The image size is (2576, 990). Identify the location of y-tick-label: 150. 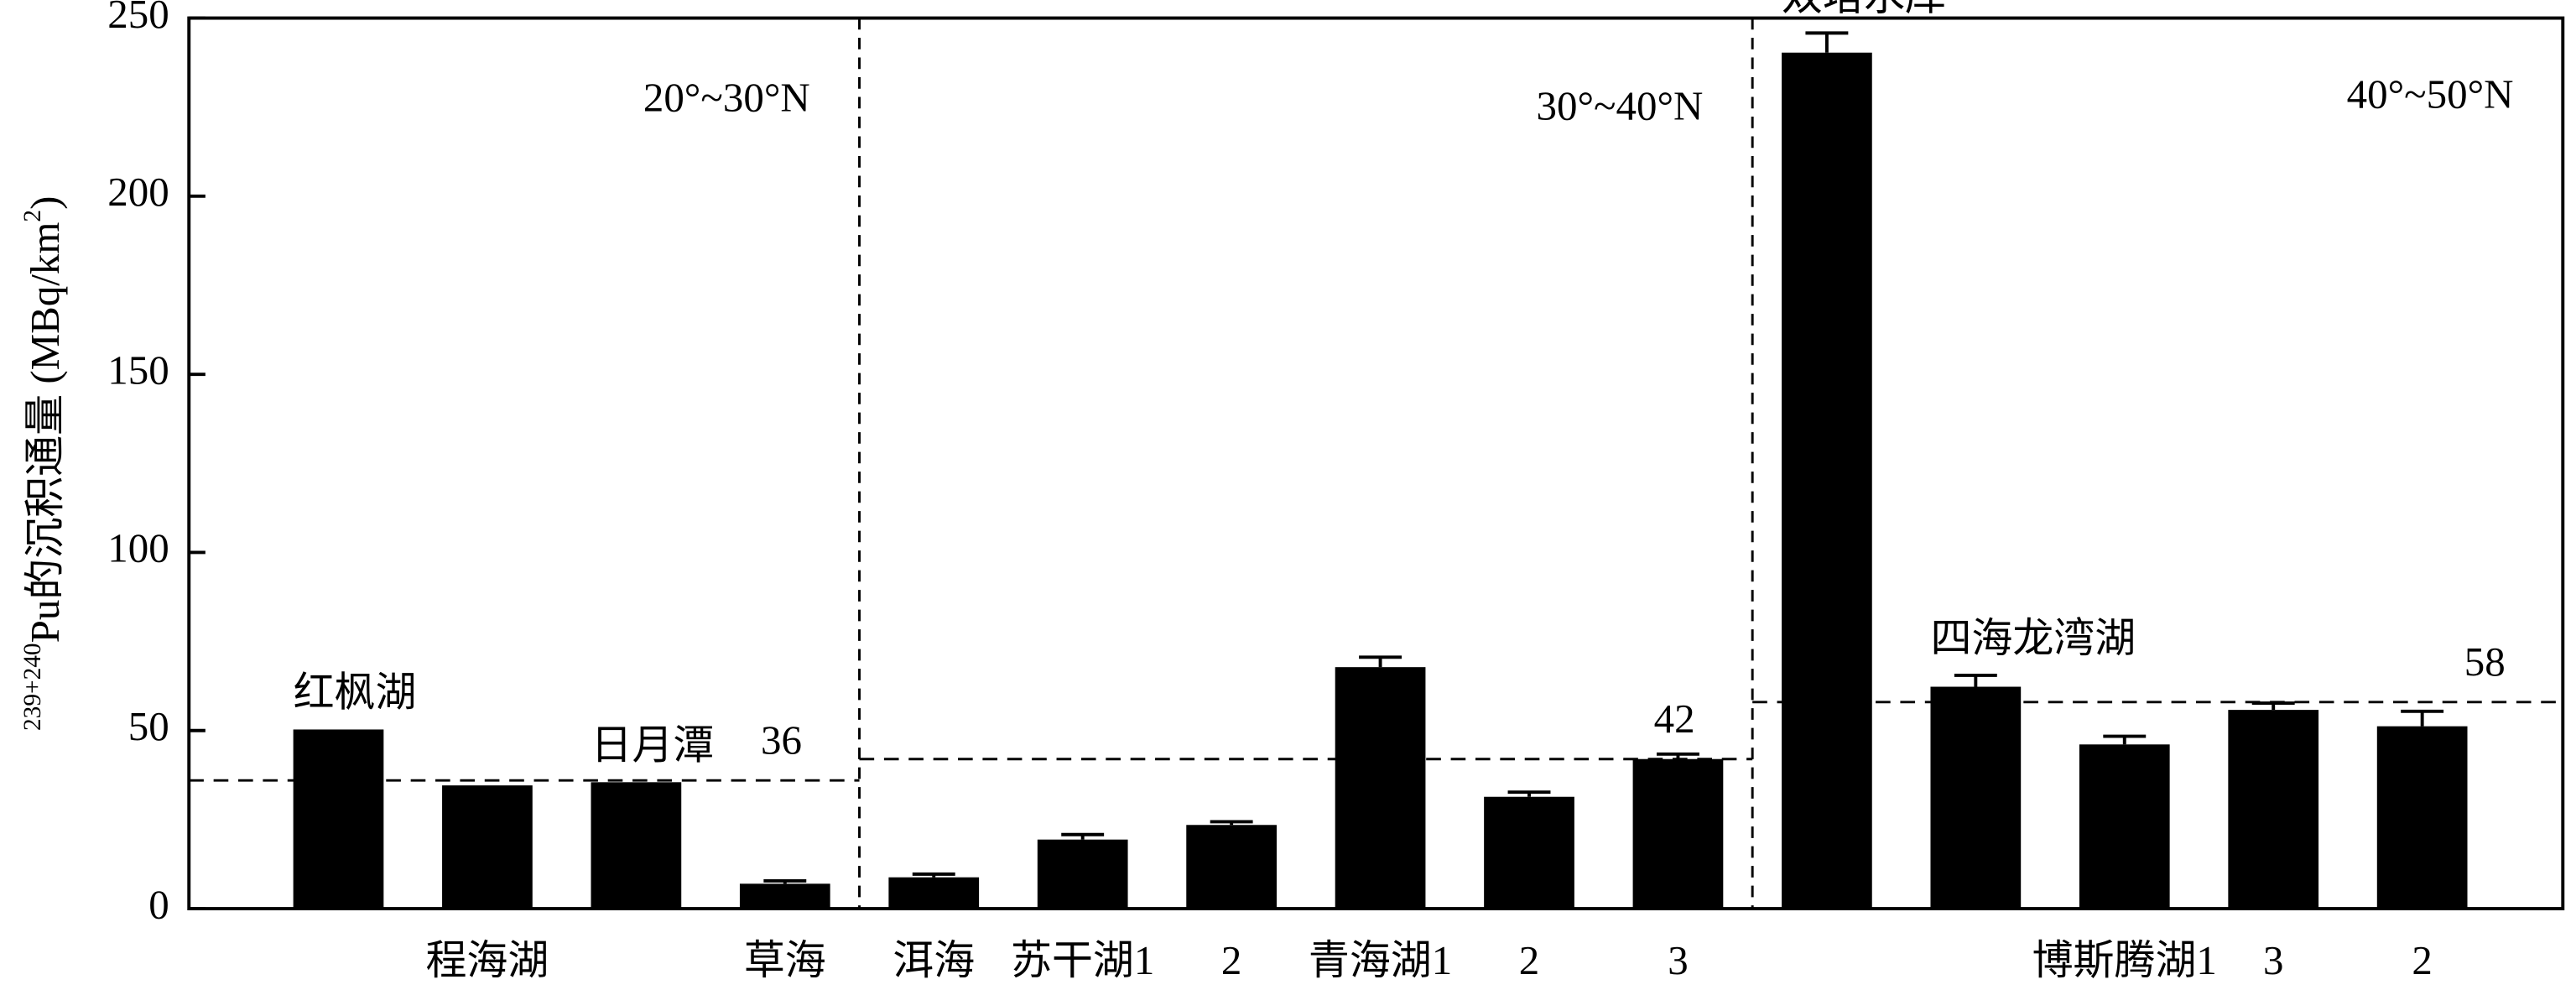
(138, 369).